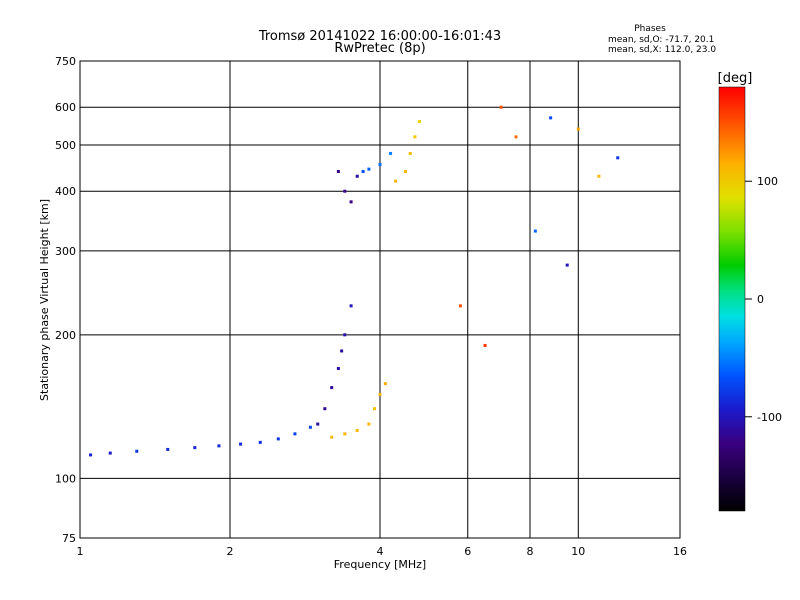  Describe the element at coordinates (680, 551) in the screenshot. I see `x-tick-label-6: 16` at that location.